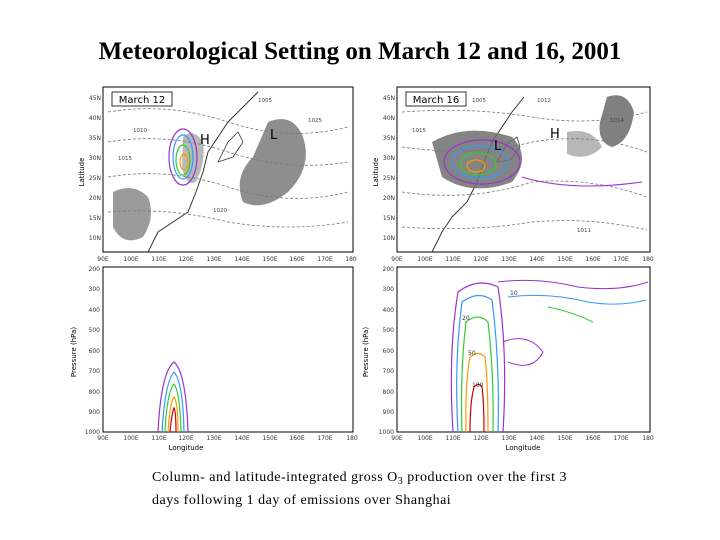  I want to click on isobar-label: 1011, so click(584, 231).